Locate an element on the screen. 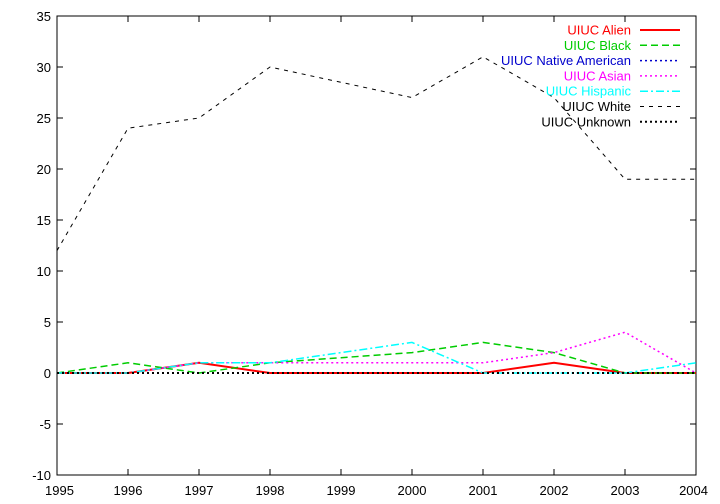 This screenshot has height=504, width=720. x-tick-label: 1997 is located at coordinates (199, 490).